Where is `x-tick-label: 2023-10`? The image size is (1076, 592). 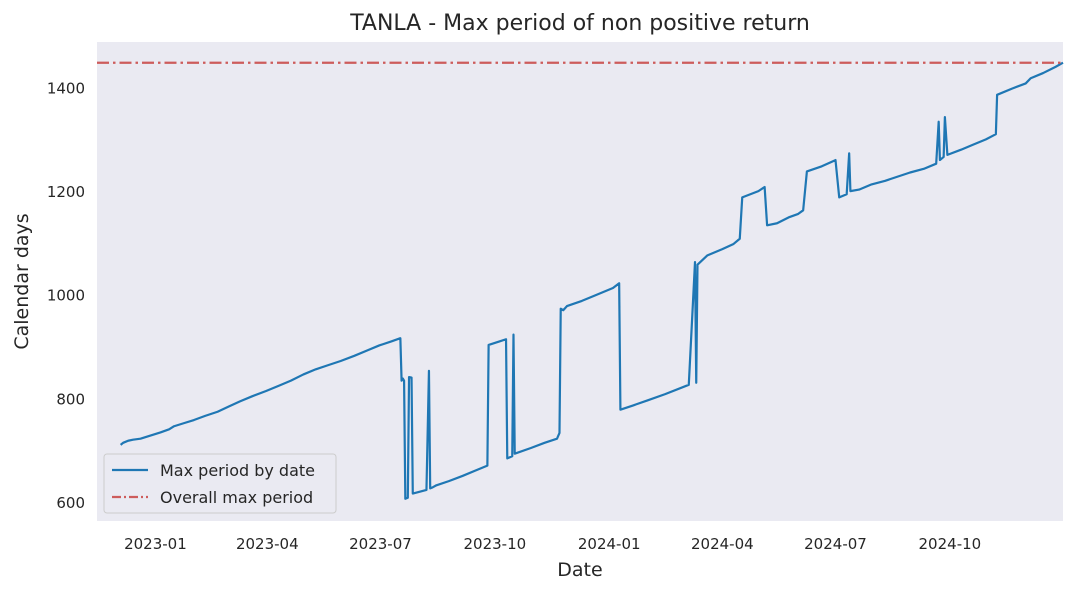
x-tick-label: 2023-10 is located at coordinates (494, 544).